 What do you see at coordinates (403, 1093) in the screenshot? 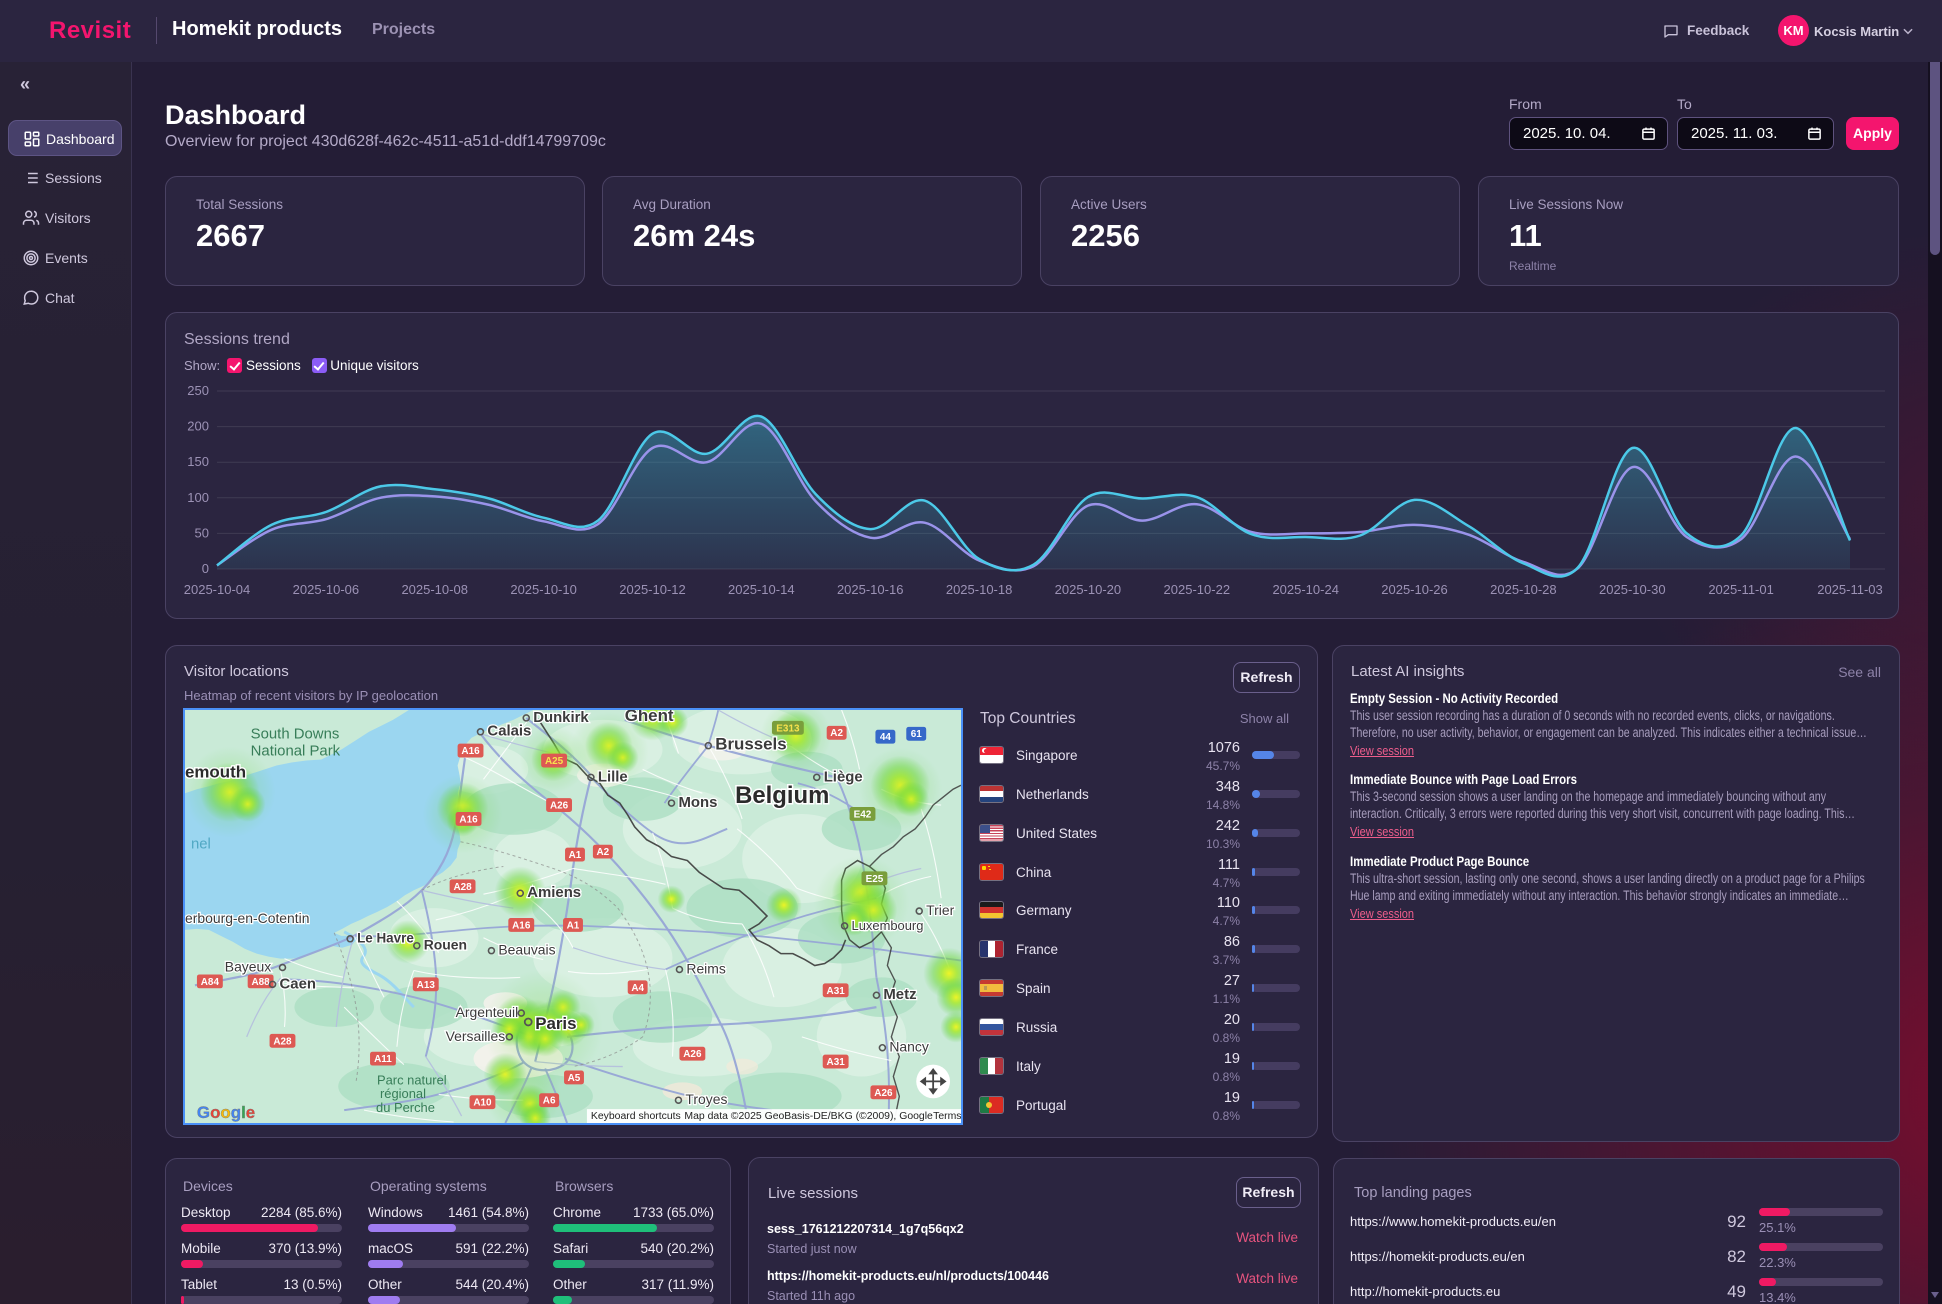
I see `svg-text: régional` at bounding box center [403, 1093].